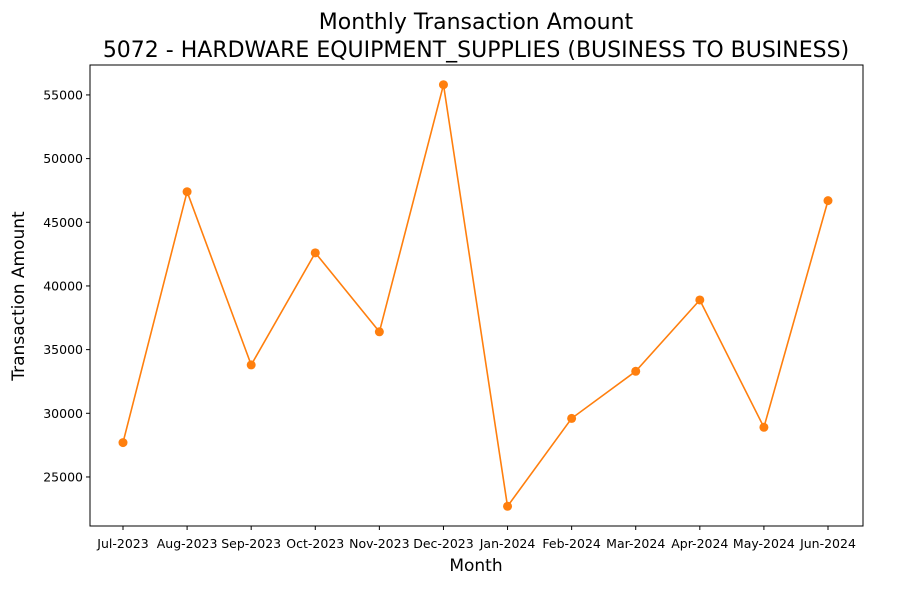 This screenshot has height=589, width=910. What do you see at coordinates (19, 296) in the screenshot?
I see `y-axis-label: Transaction Amount` at bounding box center [19, 296].